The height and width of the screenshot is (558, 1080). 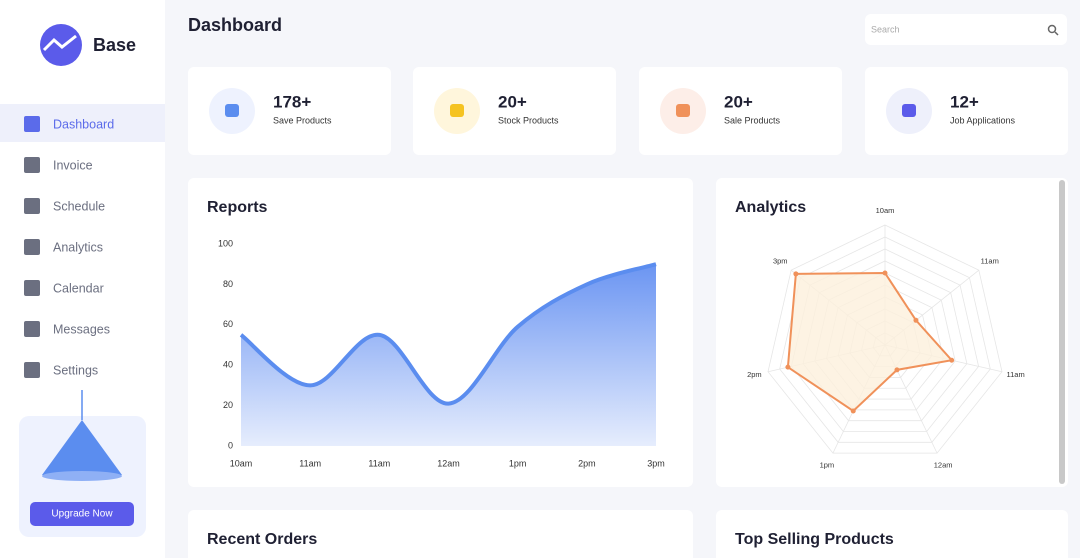 I want to click on radar-label: 1pm, so click(x=827, y=465).